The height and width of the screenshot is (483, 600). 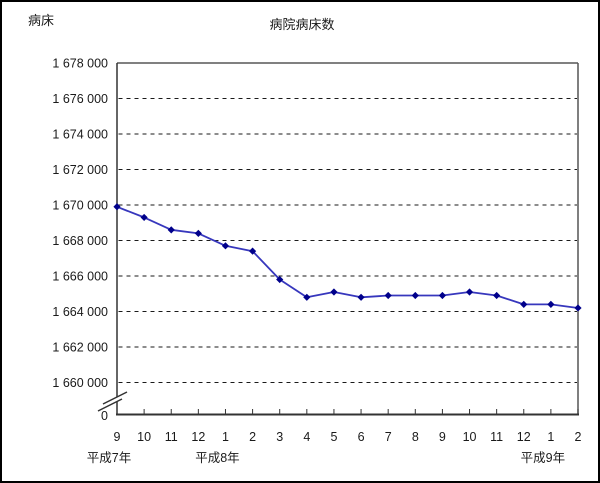 What do you see at coordinates (104, 416) in the screenshot?
I see `y-zero-label: 0` at bounding box center [104, 416].